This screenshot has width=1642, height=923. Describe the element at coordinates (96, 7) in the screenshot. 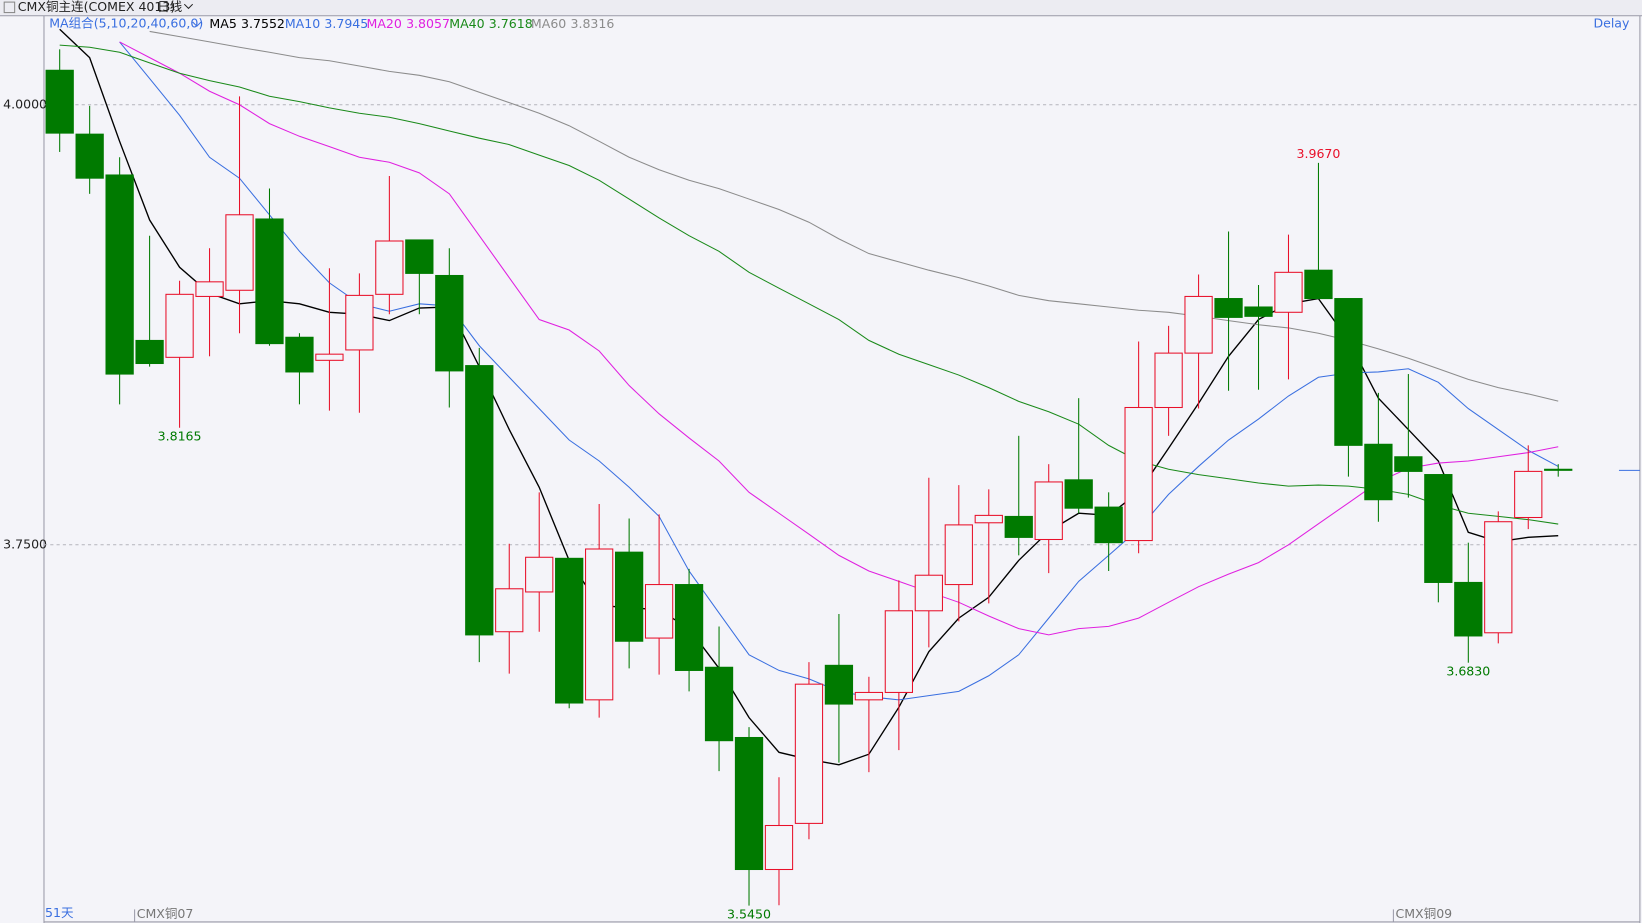

I see `chart-title: CMX铜主连(COMEX 4013)` at that location.